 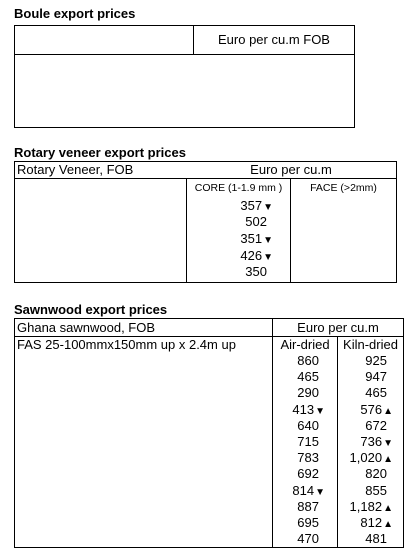 What do you see at coordinates (86, 327) in the screenshot?
I see `sawn-header-left: Ghana sawnwood, FOB` at bounding box center [86, 327].